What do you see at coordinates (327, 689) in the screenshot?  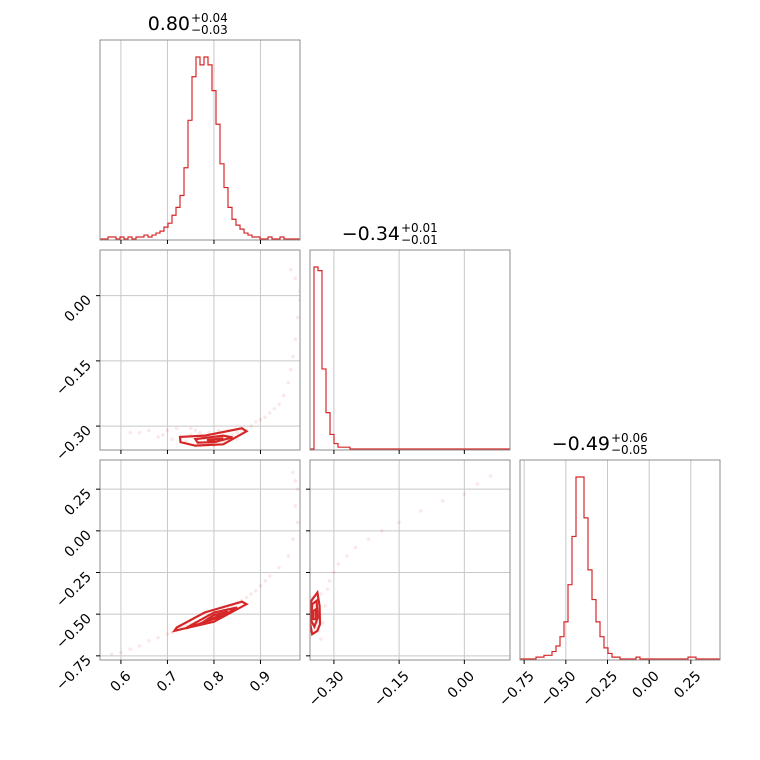 I see `x-tick-label: −0.30` at bounding box center [327, 689].